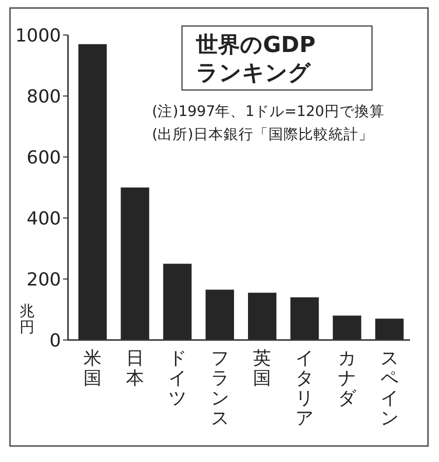 The height and width of the screenshot is (462, 439). Describe the element at coordinates (348, 378) in the screenshot. I see `x-tick-label: カナダ` at that location.